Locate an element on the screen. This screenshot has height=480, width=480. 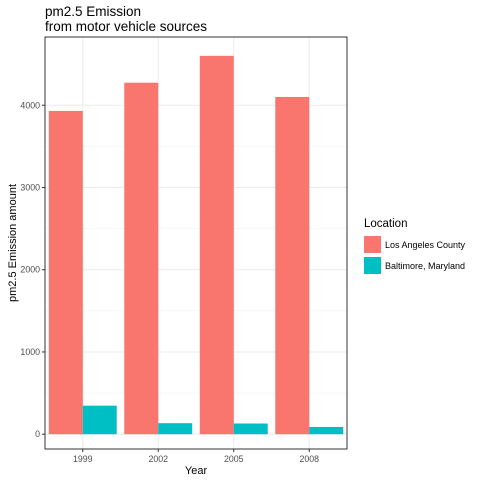
x-tick-label: 2002 is located at coordinates (158, 459).